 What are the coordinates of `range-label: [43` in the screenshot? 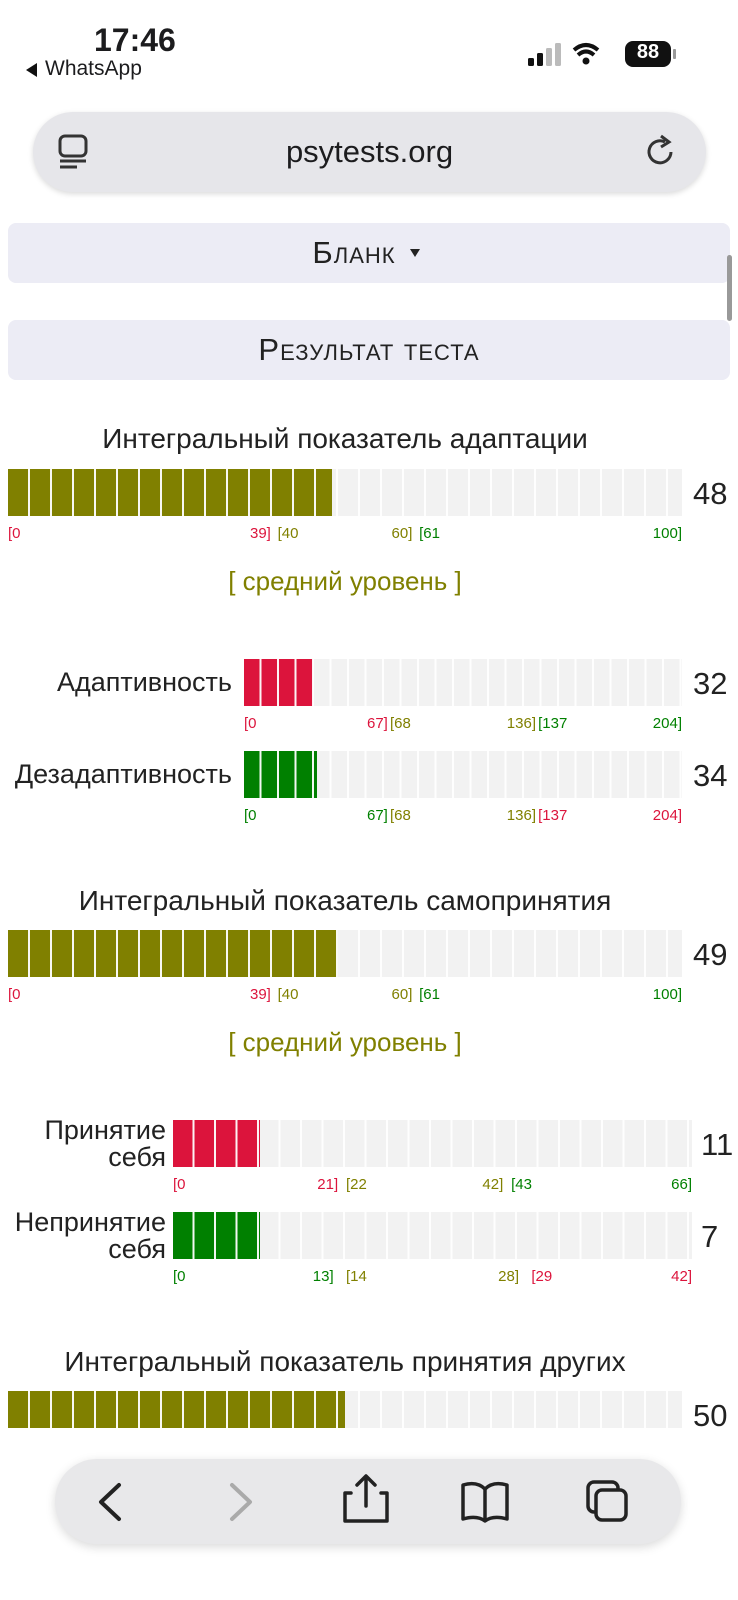 It's located at (521, 1184).